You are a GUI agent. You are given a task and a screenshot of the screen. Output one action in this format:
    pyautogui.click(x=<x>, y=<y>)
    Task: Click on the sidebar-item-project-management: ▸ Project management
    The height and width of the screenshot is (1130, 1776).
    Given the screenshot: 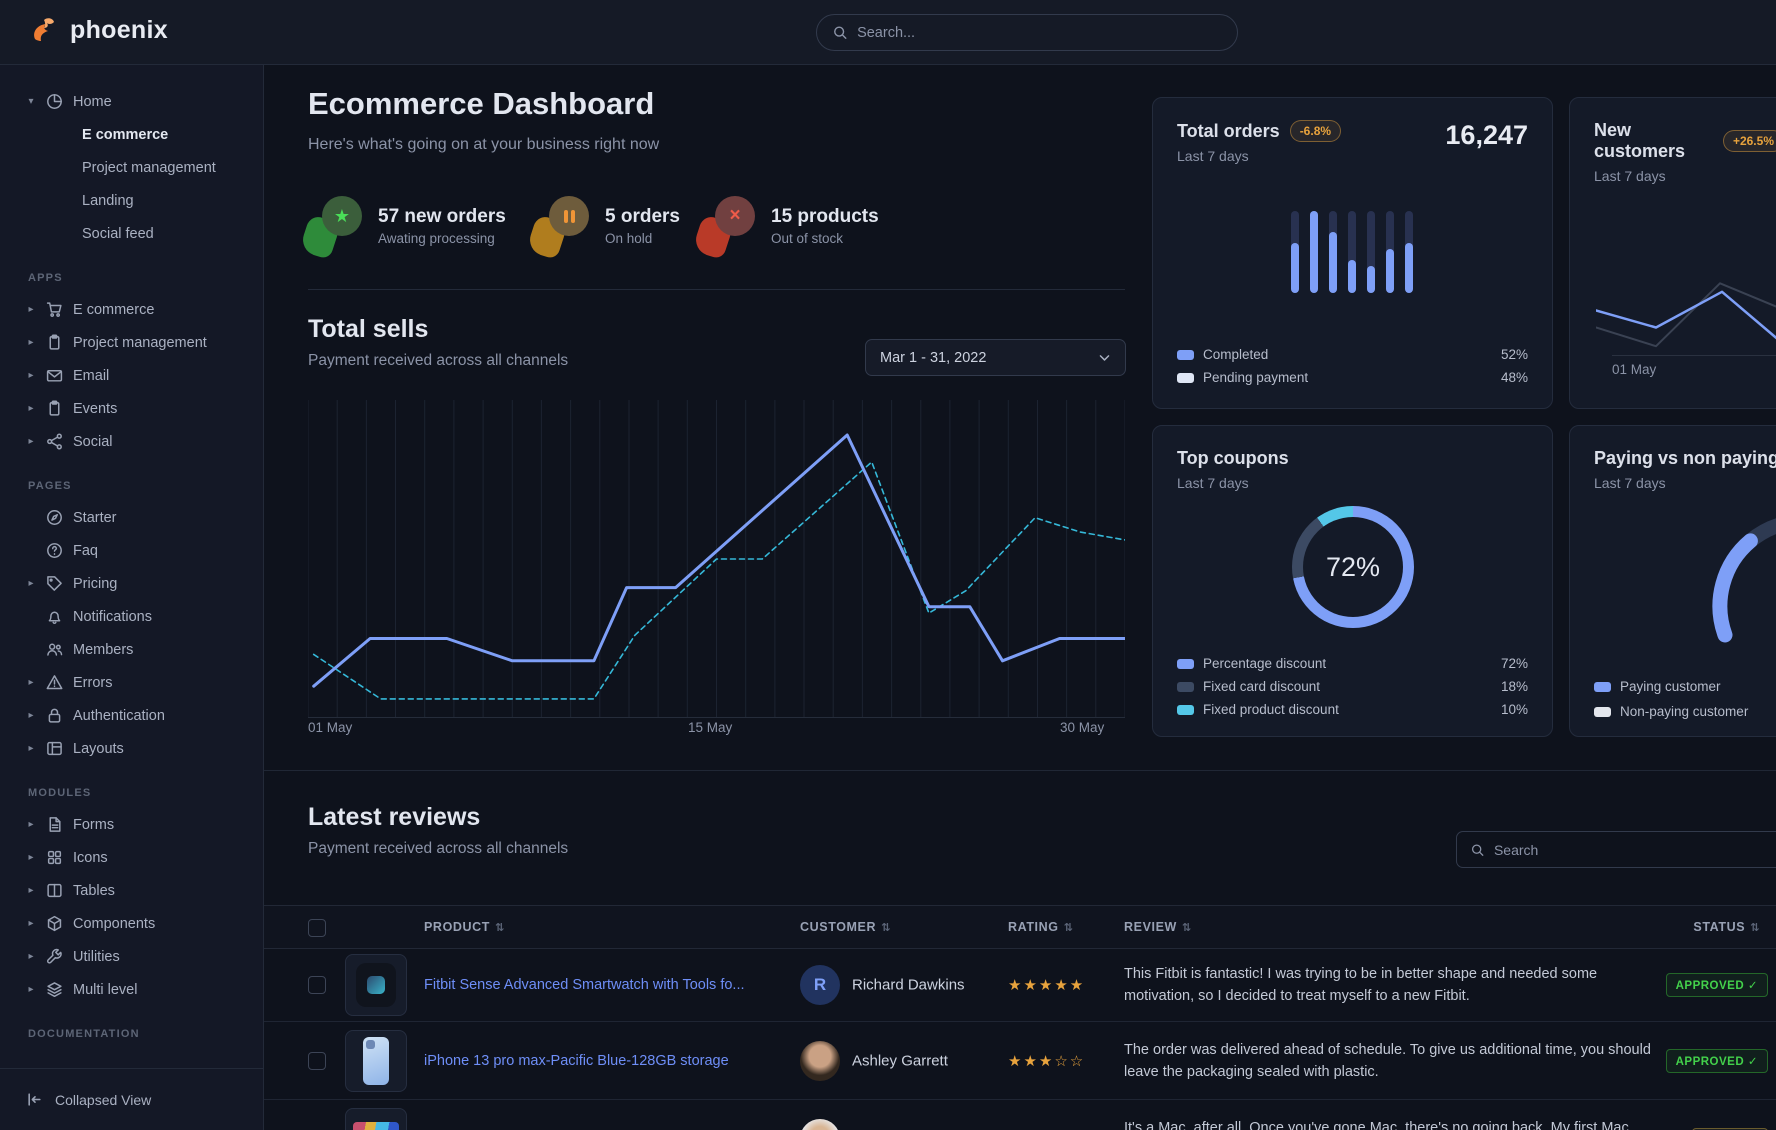 What is the action you would take?
    pyautogui.click(x=131, y=342)
    